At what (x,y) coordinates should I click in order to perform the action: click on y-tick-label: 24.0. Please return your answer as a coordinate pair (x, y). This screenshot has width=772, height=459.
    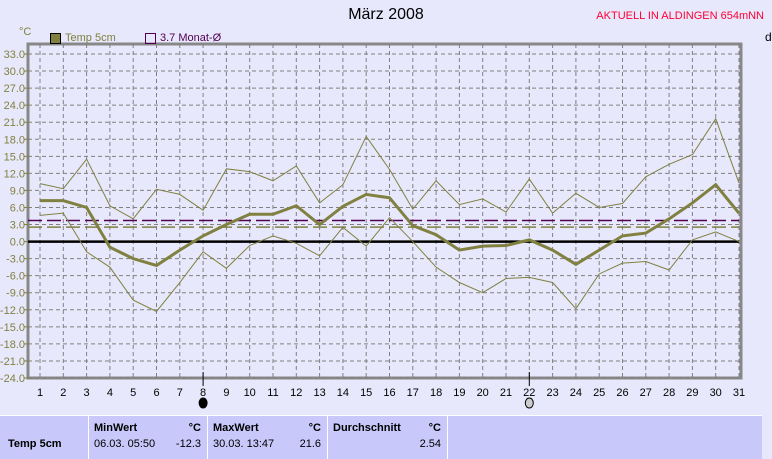
    Looking at the image, I should click on (14, 106).